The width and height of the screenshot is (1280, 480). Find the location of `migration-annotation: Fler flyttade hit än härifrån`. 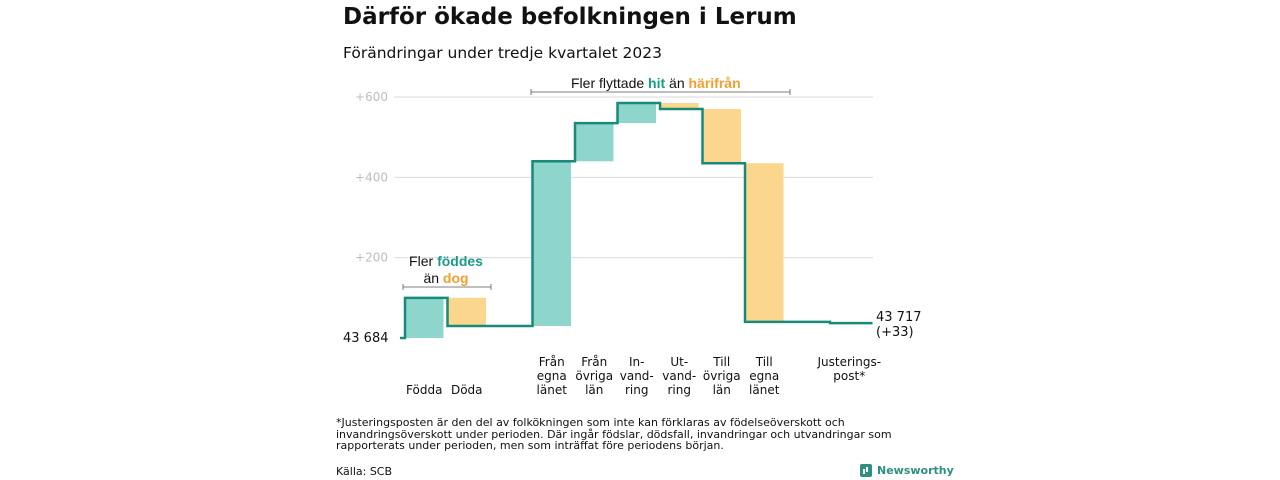

migration-annotation: Fler flyttade hit än härifrån is located at coordinates (656, 83).